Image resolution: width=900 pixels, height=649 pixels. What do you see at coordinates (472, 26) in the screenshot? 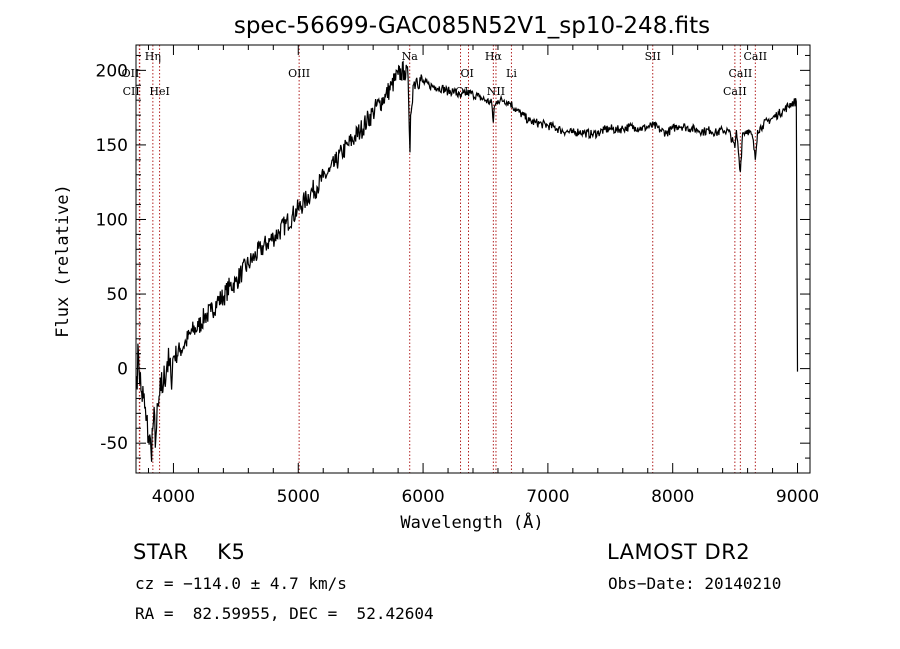
I see `chart-title: spec-56699-GAC085N52V1_sp10-248.fits` at bounding box center [472, 26].